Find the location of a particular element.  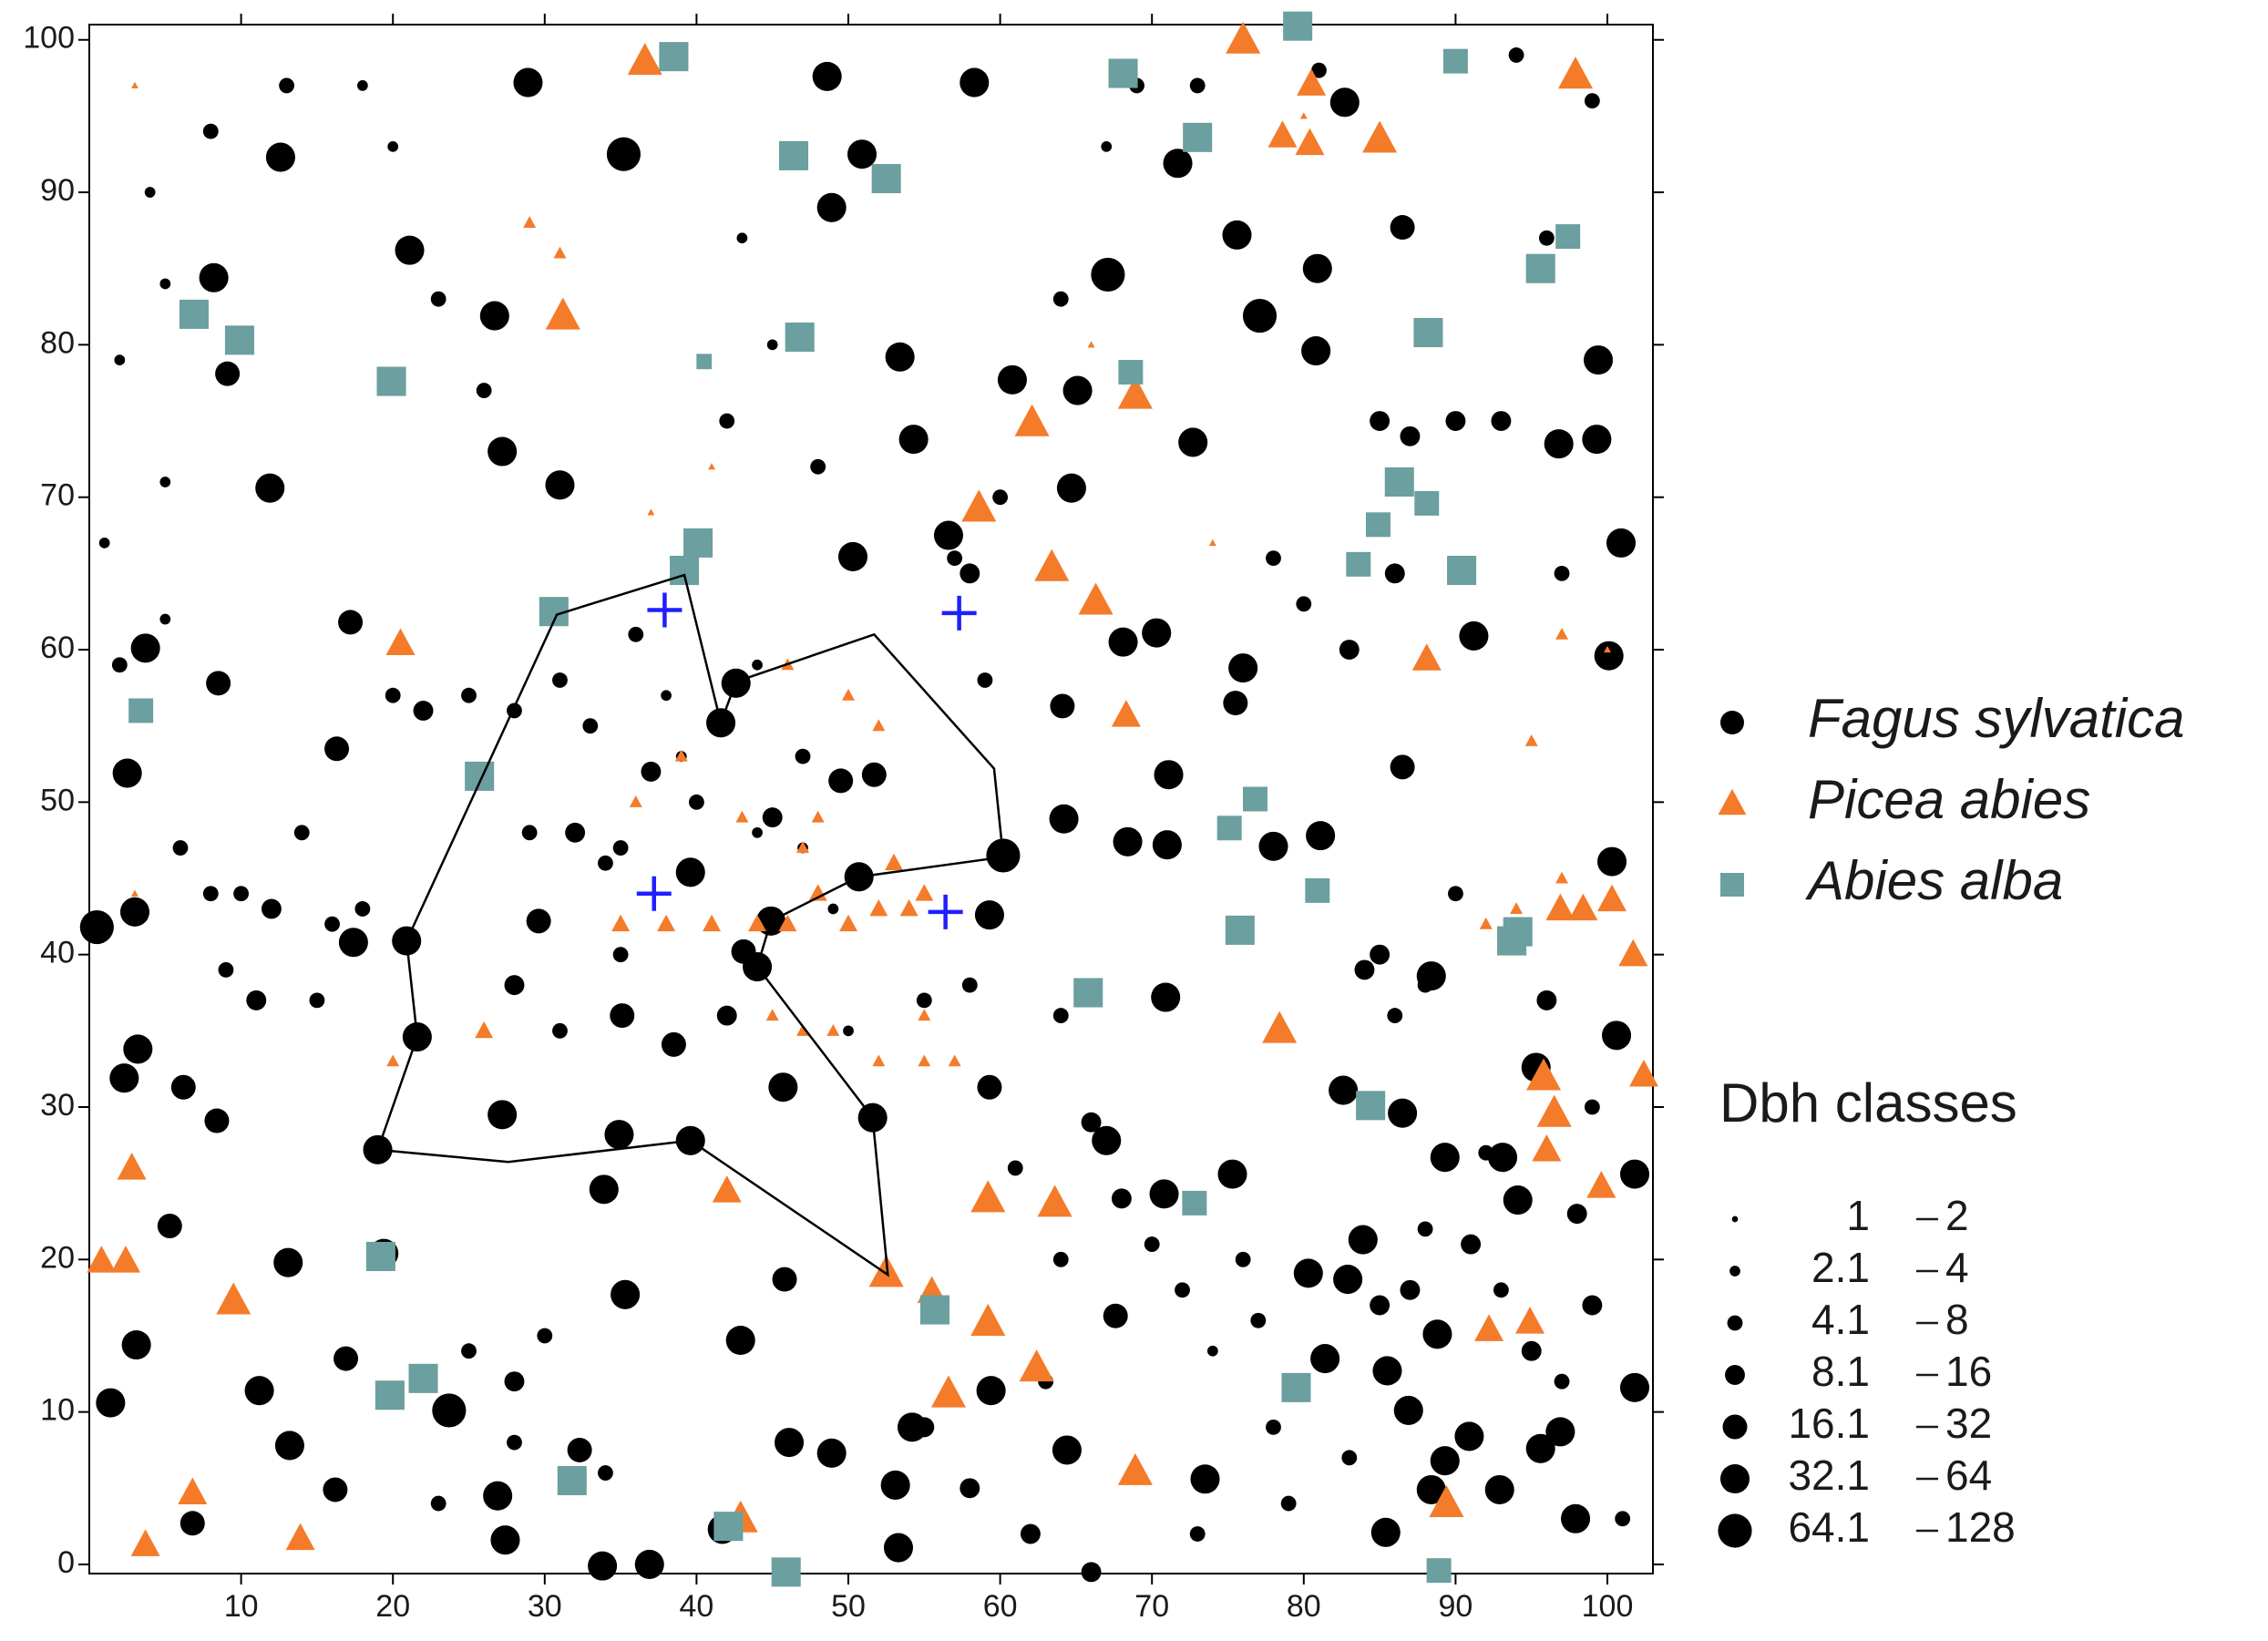

x-tick-label: 30 is located at coordinates (545, 1606).